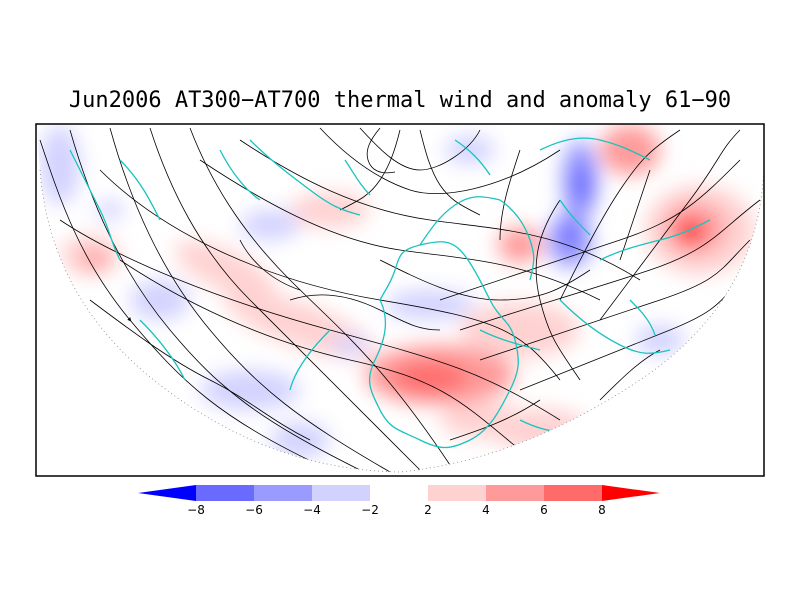 This screenshot has width=800, height=600. I want to click on colorbar-tick-0: −8, so click(196, 510).